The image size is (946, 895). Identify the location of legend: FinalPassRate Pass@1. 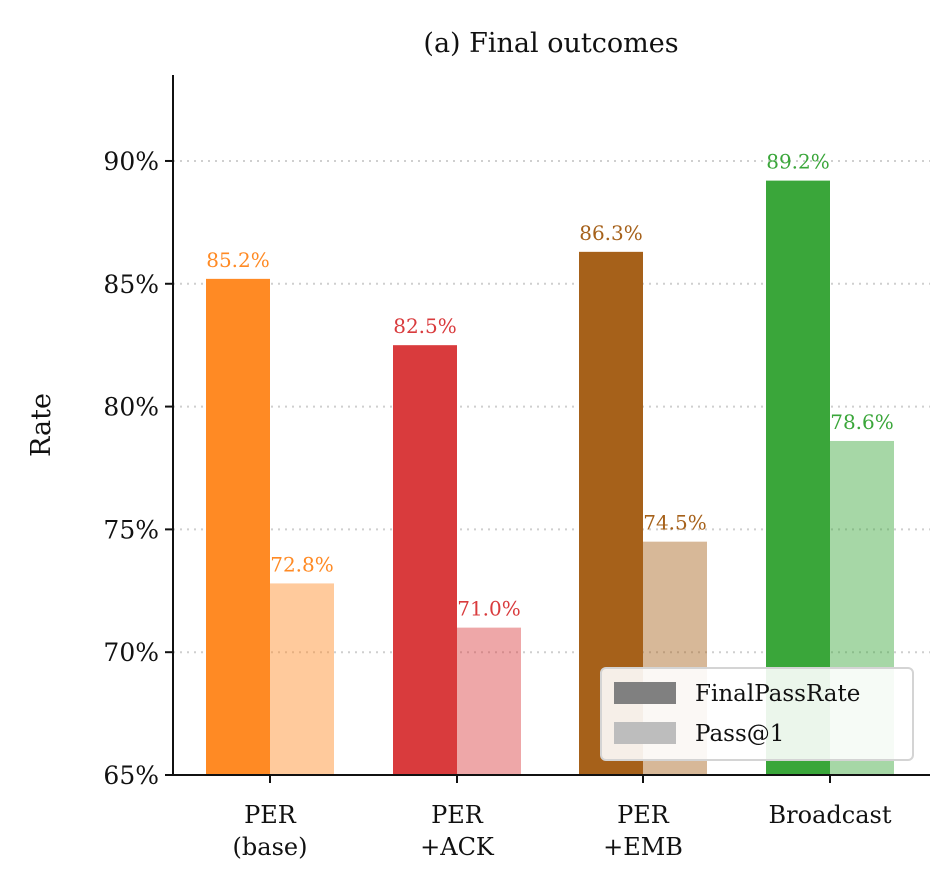
(757, 714).